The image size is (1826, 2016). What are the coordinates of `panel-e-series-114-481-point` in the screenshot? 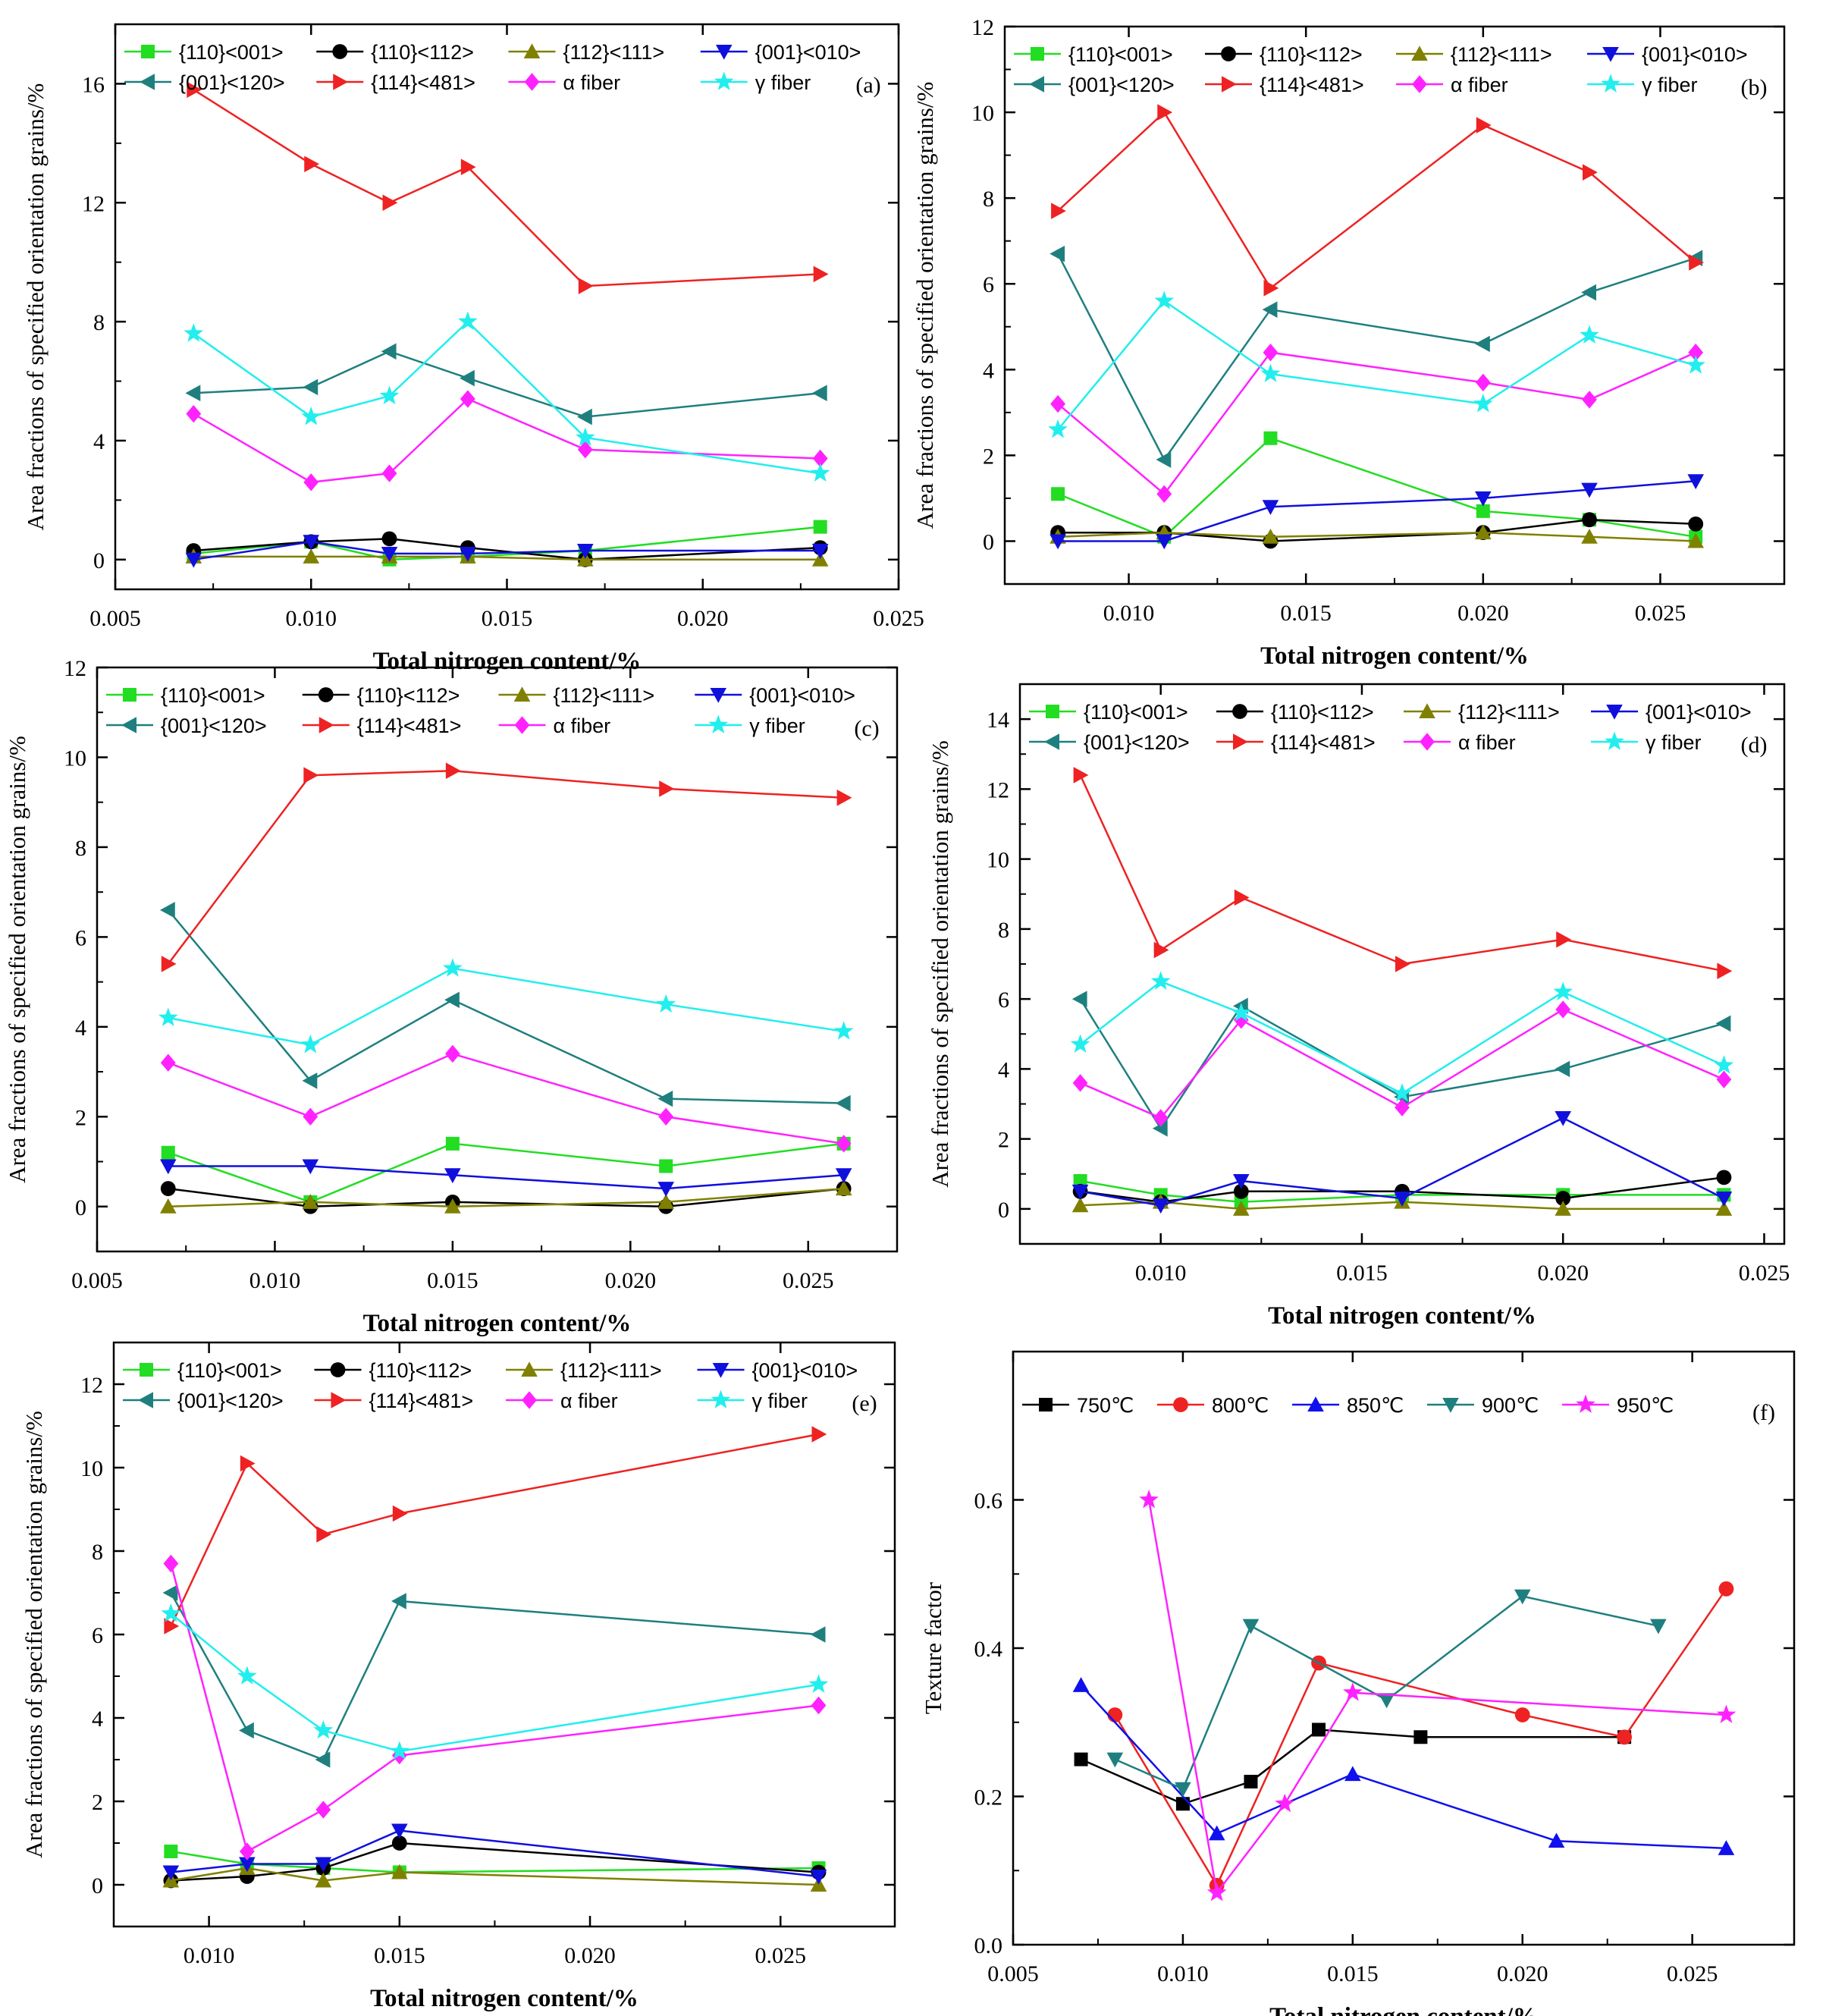 It's located at (400, 1513).